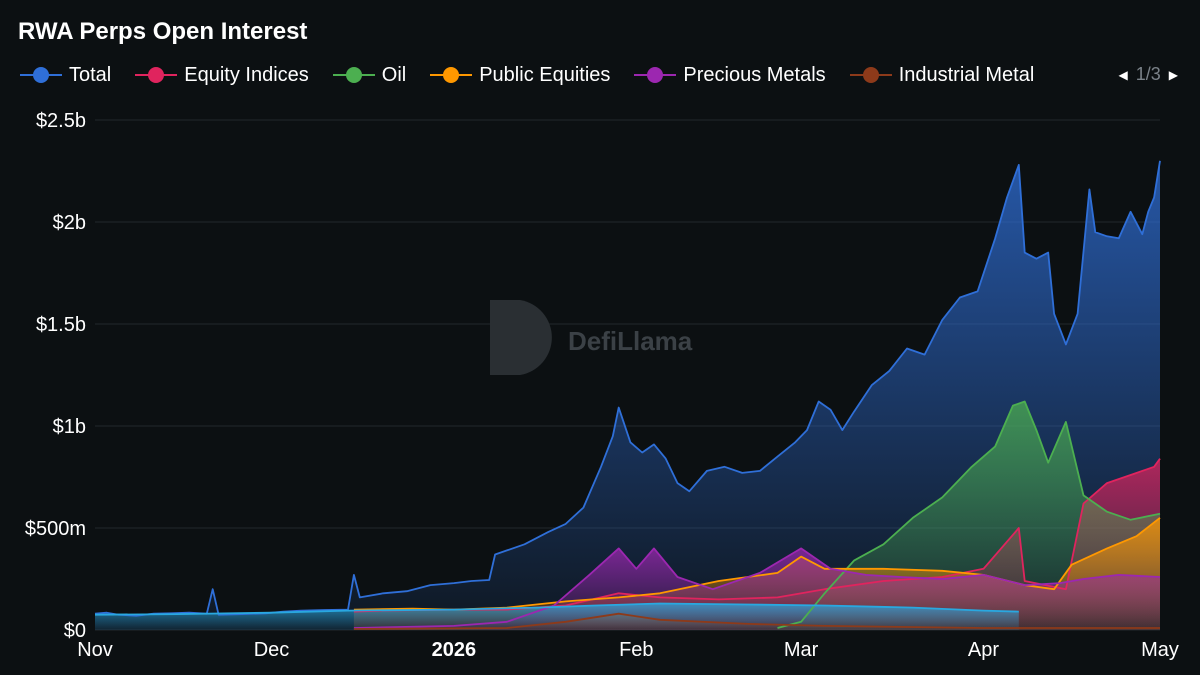  I want to click on series-line-industrial-metal, so click(756, 621).